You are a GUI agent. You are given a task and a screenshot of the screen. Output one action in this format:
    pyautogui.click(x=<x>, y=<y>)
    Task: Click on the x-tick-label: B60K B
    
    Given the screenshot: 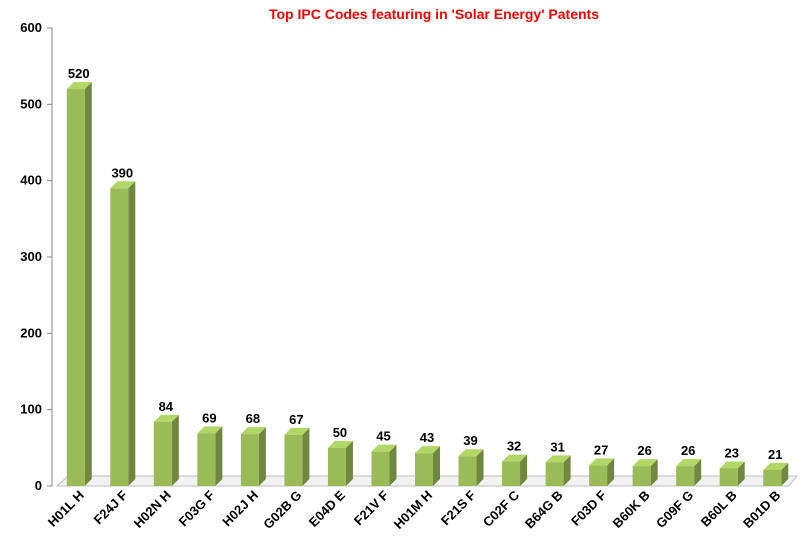 What is the action you would take?
    pyautogui.click(x=630, y=509)
    